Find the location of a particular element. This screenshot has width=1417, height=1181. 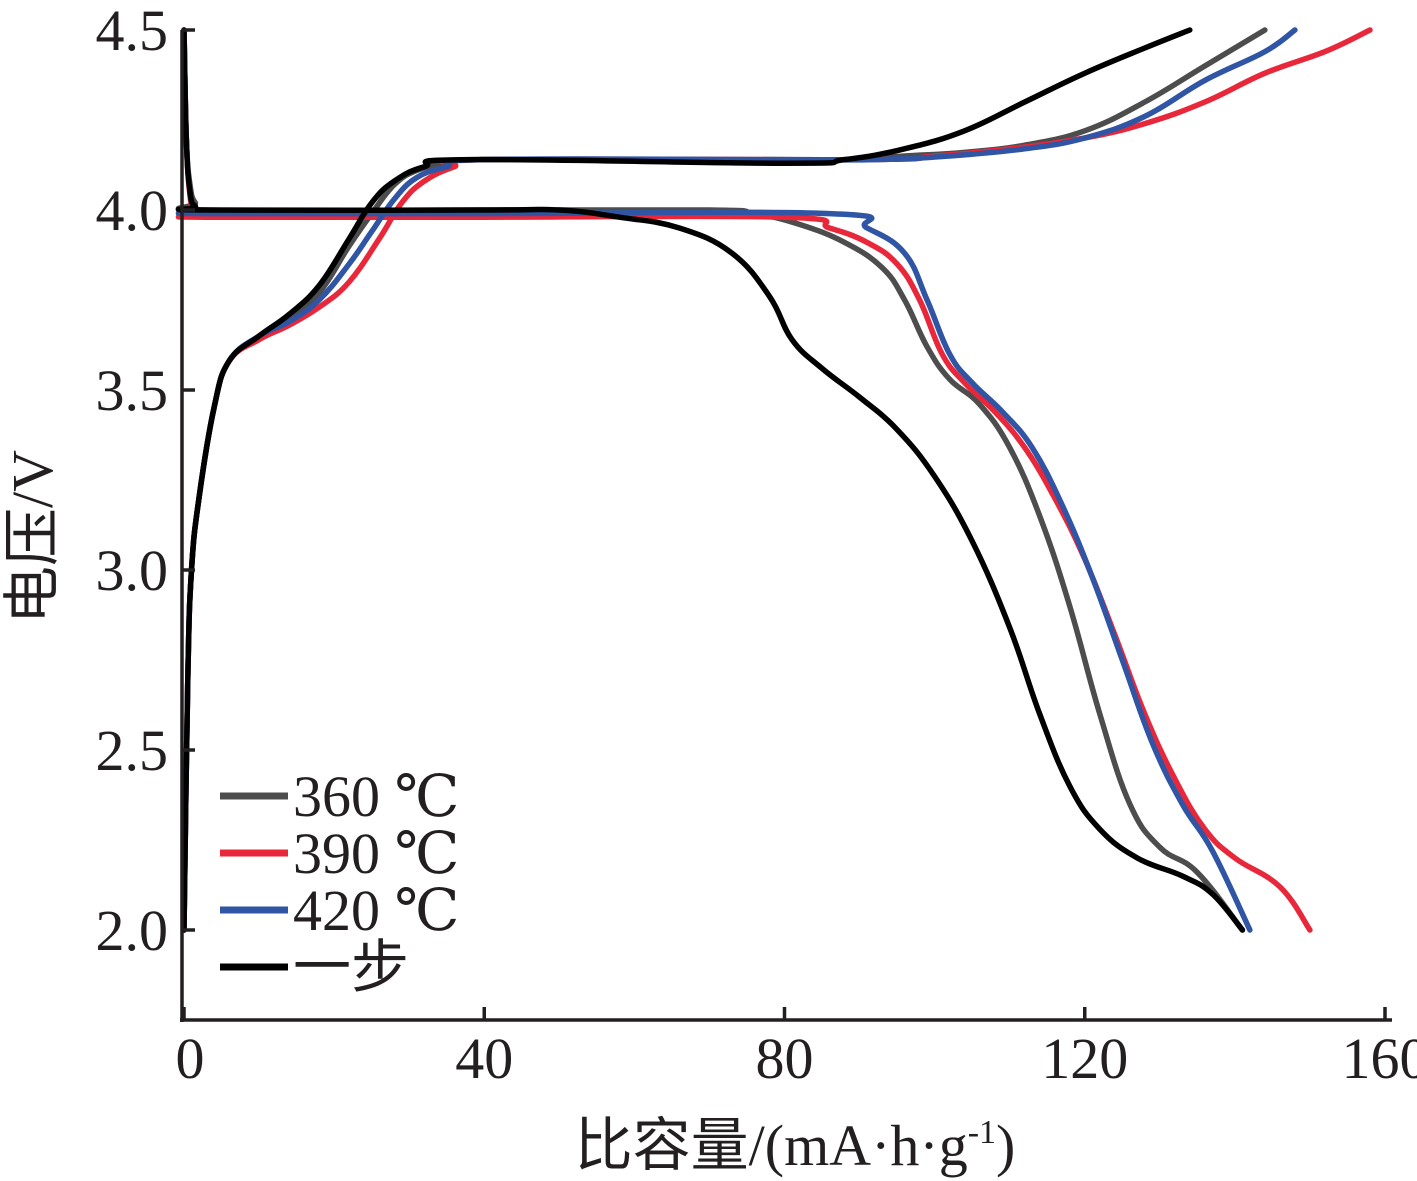

y-tick-label: 2.0 is located at coordinates (132, 930).